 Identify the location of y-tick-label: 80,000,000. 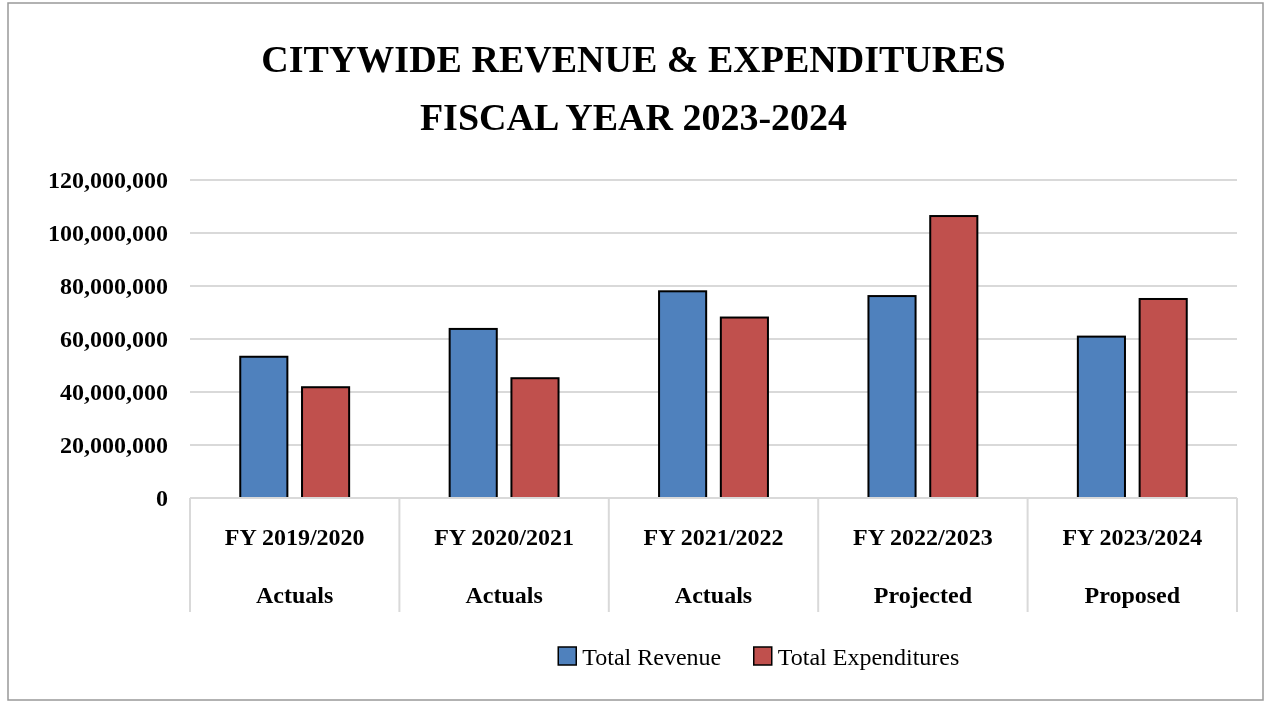
(114, 286).